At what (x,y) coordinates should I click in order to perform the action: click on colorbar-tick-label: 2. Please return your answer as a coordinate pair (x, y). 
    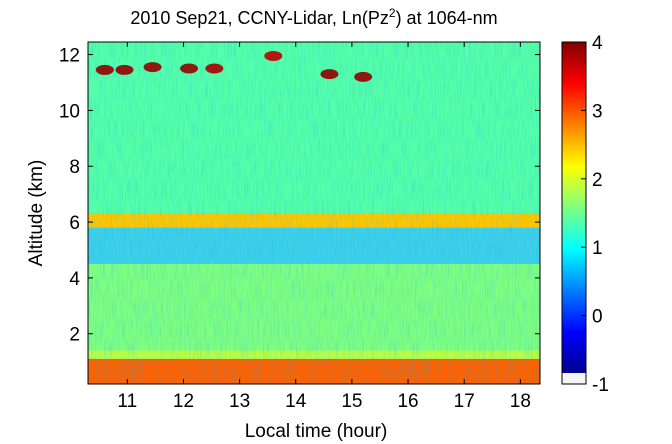
    Looking at the image, I should click on (597, 180).